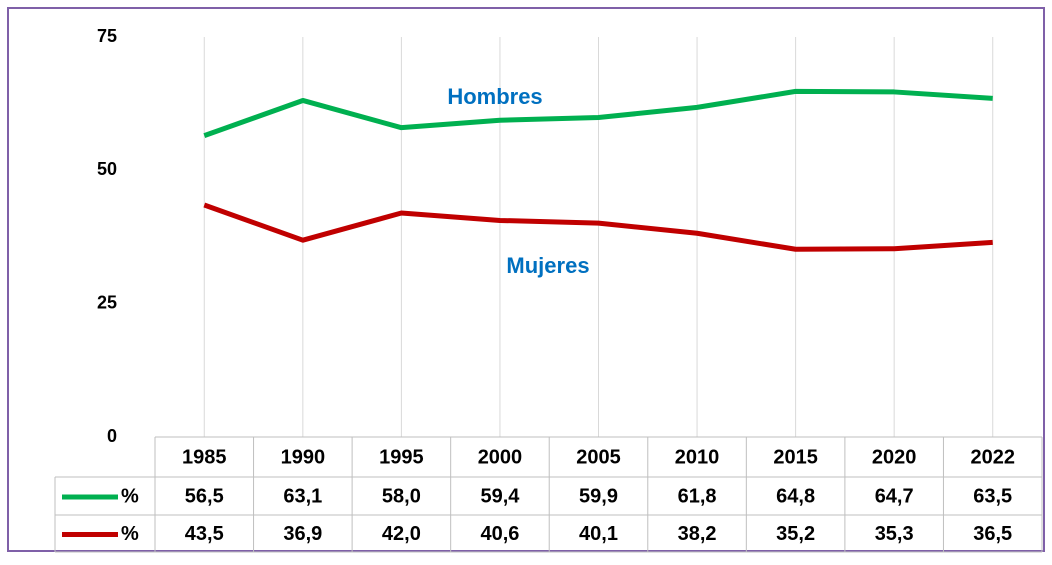  Describe the element at coordinates (204, 534) in the screenshot. I see `data-label: 43,5` at that location.